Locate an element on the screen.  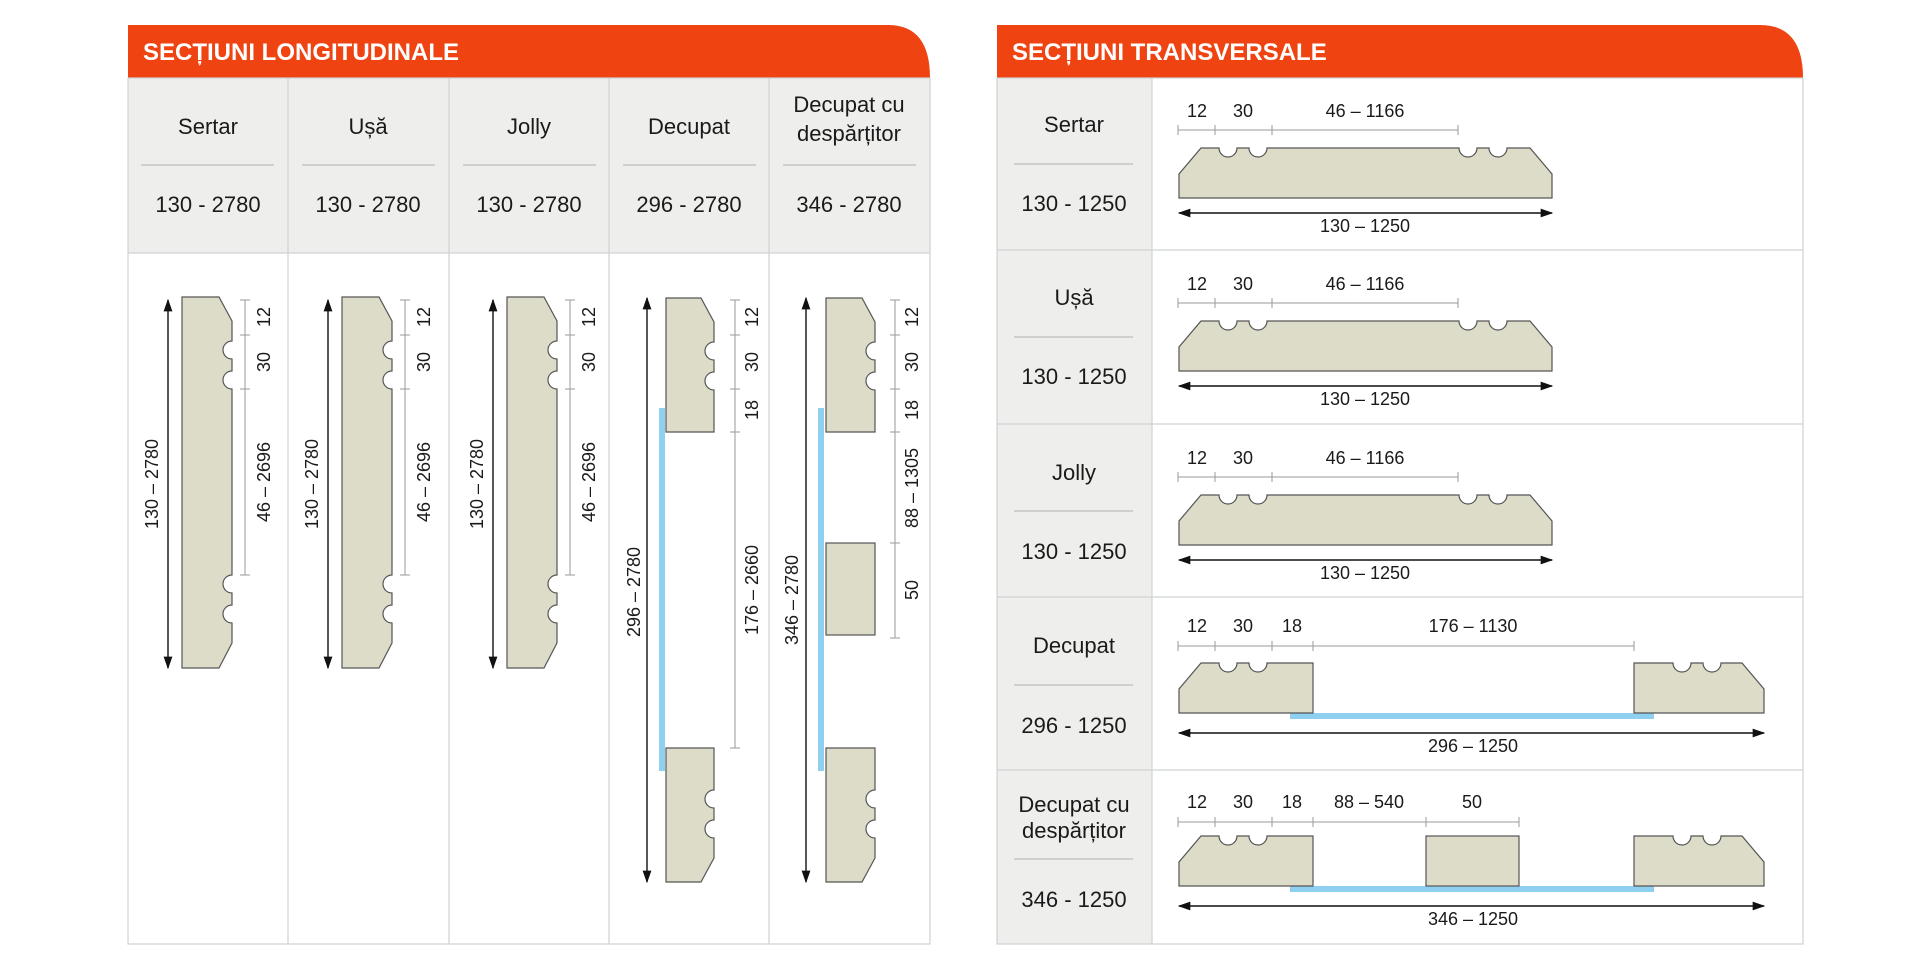
longitudinal-title: SECȚIUNI LONGITUDINALE is located at coordinates (301, 52).